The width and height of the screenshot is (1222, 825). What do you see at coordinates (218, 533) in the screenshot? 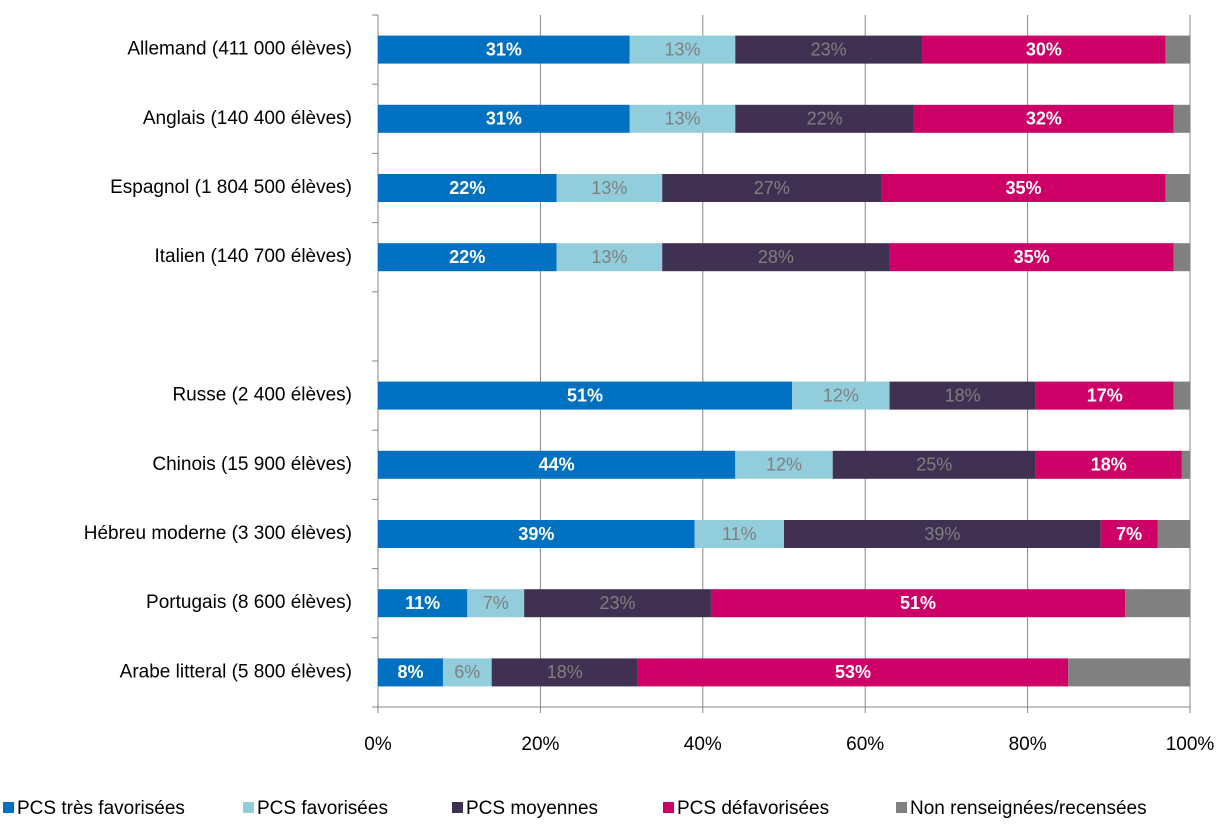
I see `y-tick-label: Hébreu moderne (3 300 élèves)` at bounding box center [218, 533].